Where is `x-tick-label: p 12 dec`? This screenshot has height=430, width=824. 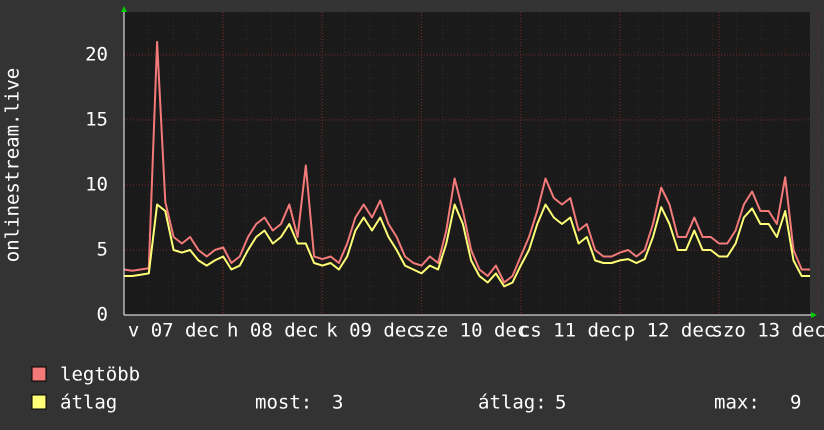 x-tick-label: p 12 dec is located at coordinates (670, 331).